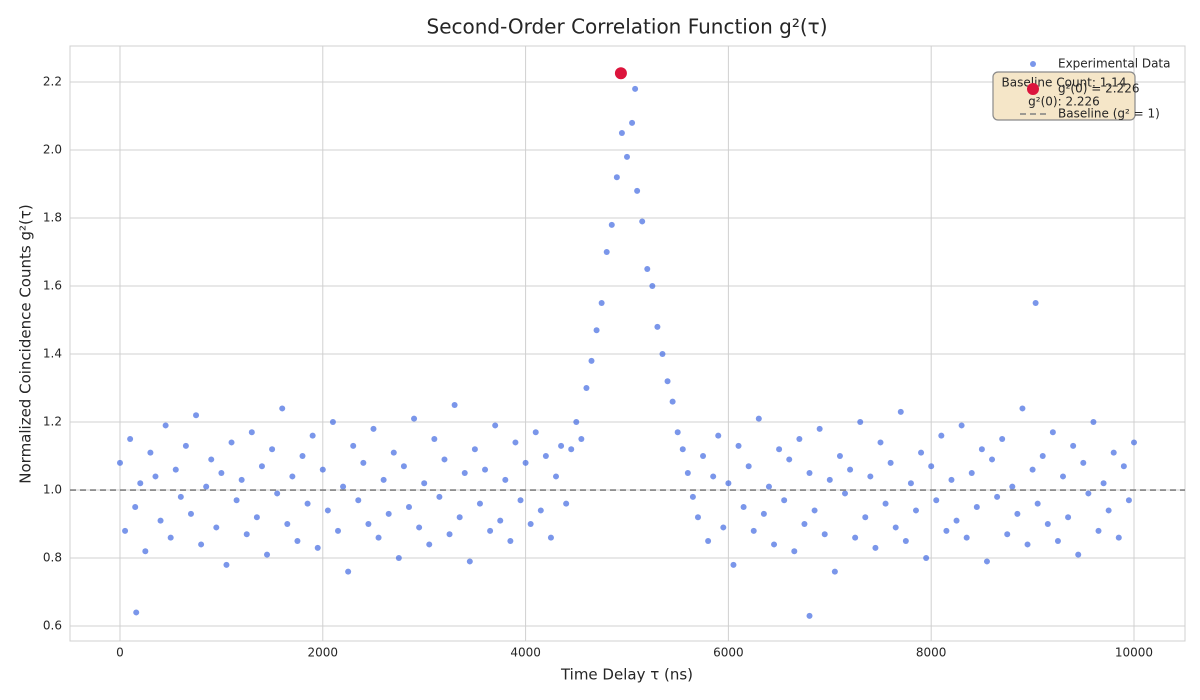 The height and width of the screenshot is (700, 1200). I want to click on legend-swatch, so click(1033, 64).